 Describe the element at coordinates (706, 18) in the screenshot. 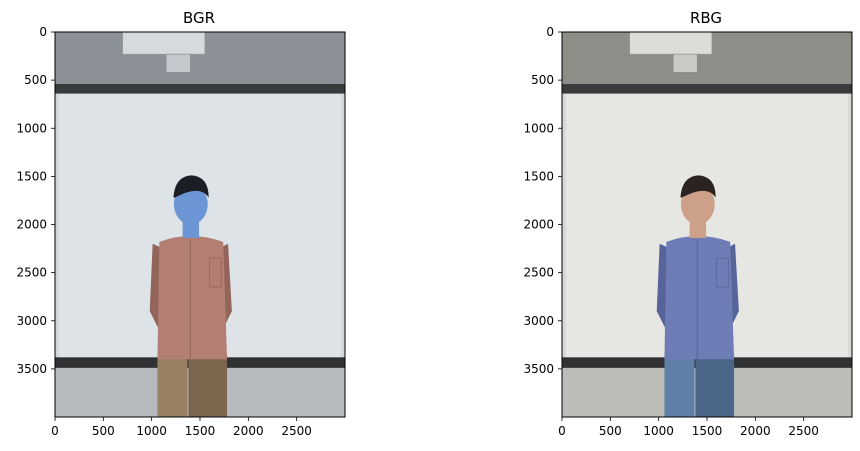

I see `panel-title: RBG` at that location.